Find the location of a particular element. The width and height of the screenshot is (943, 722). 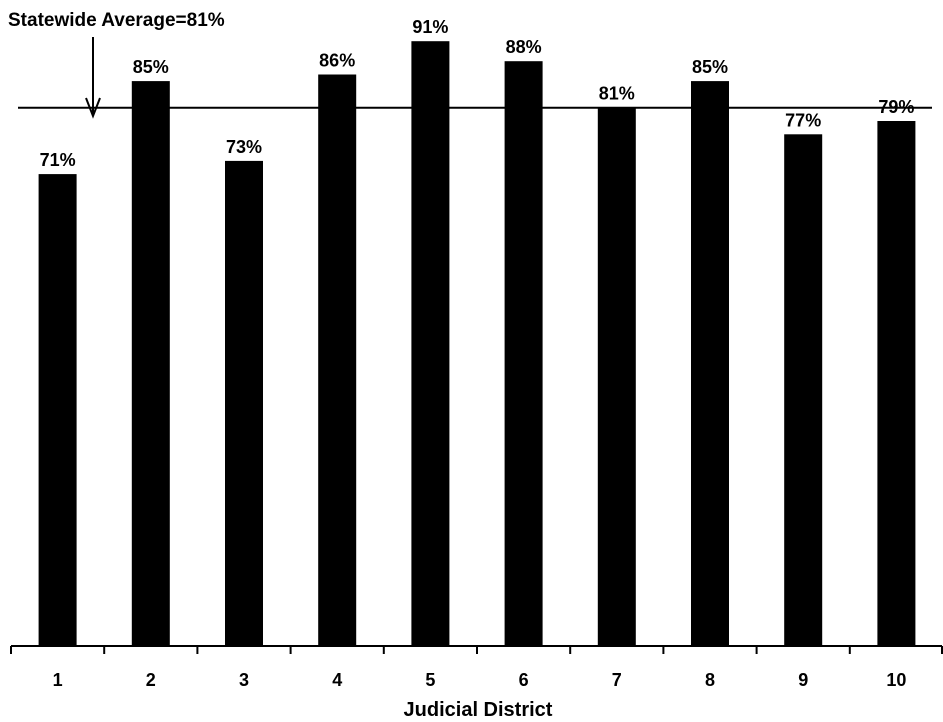

x-tick-label-1: 1 is located at coordinates (58, 680).